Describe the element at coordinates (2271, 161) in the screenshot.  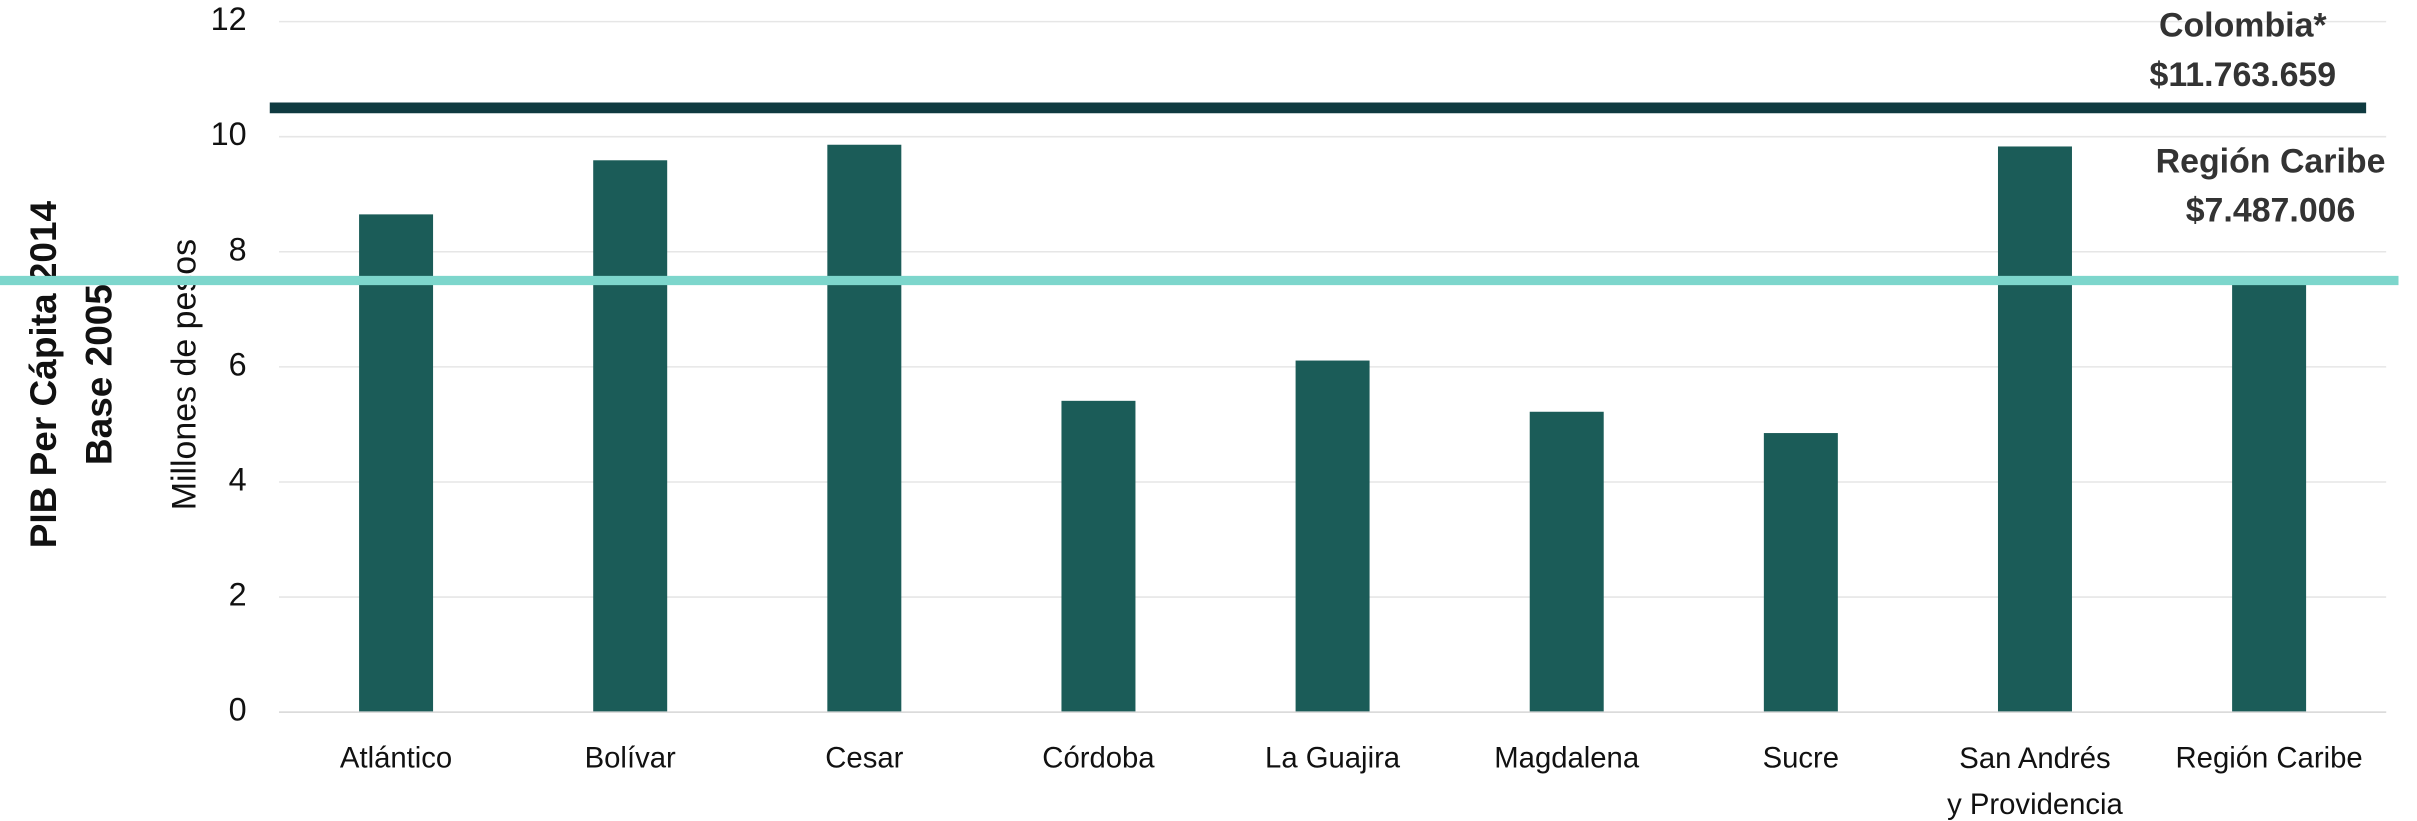
I see `reference-label: Región Caribe` at that location.